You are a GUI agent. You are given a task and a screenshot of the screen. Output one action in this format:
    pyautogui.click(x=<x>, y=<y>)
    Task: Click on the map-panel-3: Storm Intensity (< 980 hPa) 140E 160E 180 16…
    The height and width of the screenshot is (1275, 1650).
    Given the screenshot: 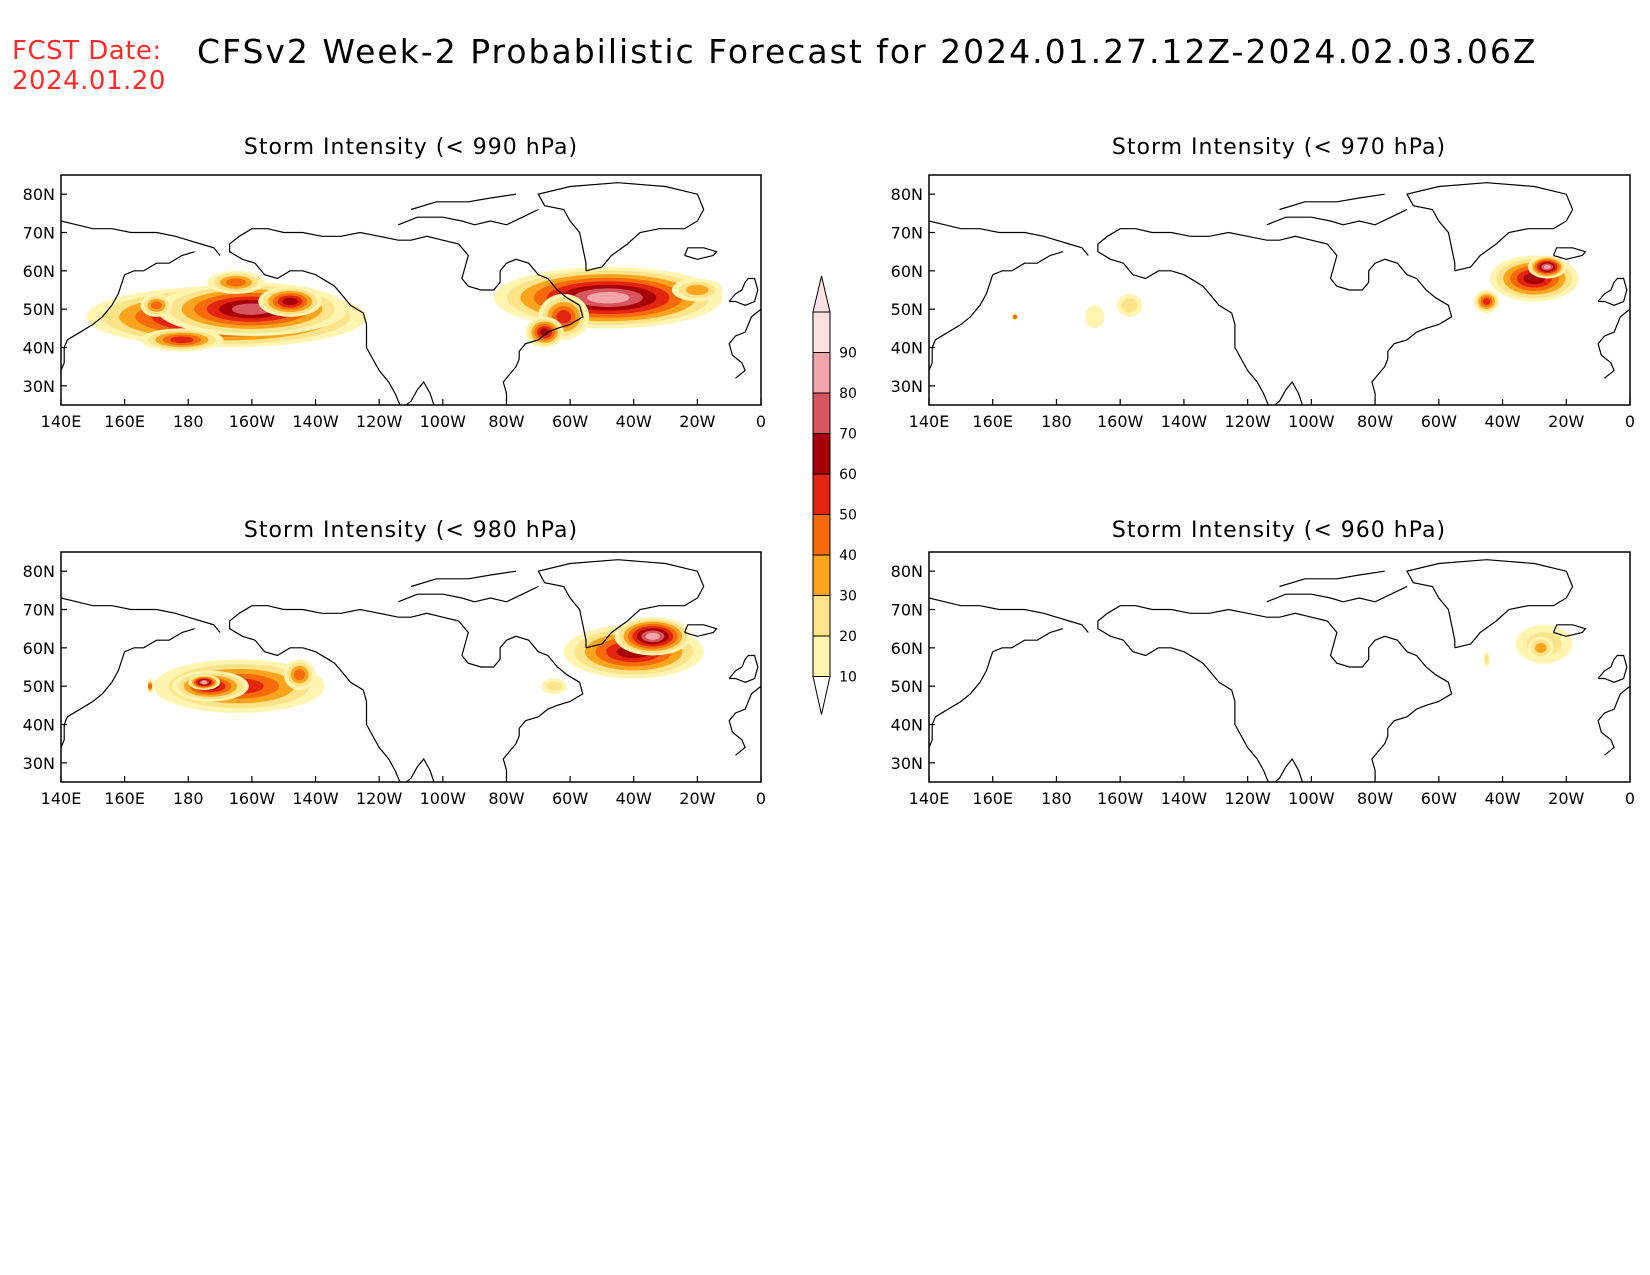 What is the action you would take?
    pyautogui.click(x=394, y=663)
    